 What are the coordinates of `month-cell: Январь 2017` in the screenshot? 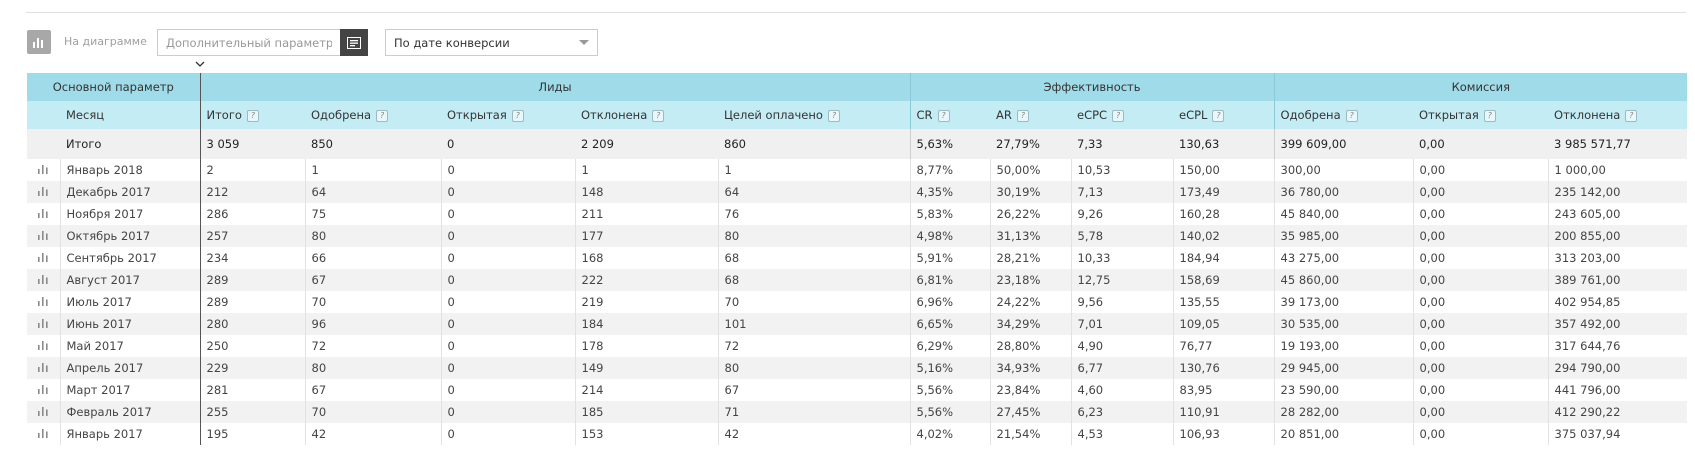 It's located at (130, 434).